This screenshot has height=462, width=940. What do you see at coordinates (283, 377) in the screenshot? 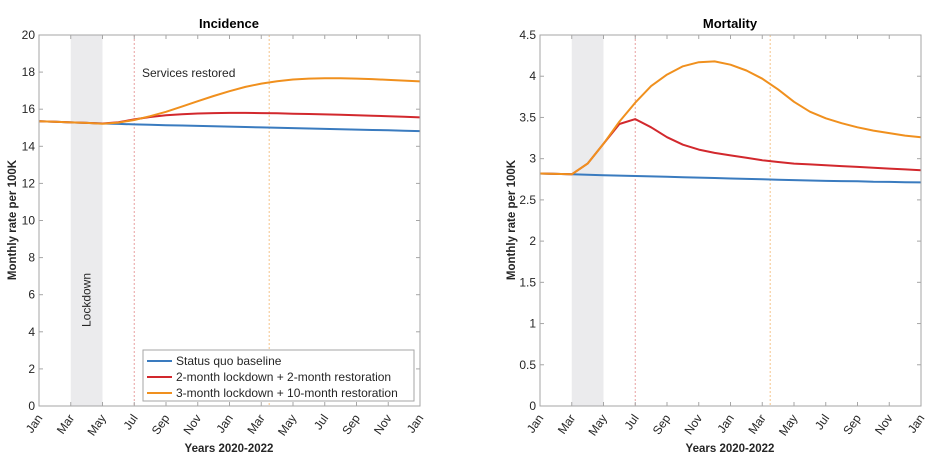
I see `legend-entry-2: 2-month lockdown + 2-month restoration` at bounding box center [283, 377].